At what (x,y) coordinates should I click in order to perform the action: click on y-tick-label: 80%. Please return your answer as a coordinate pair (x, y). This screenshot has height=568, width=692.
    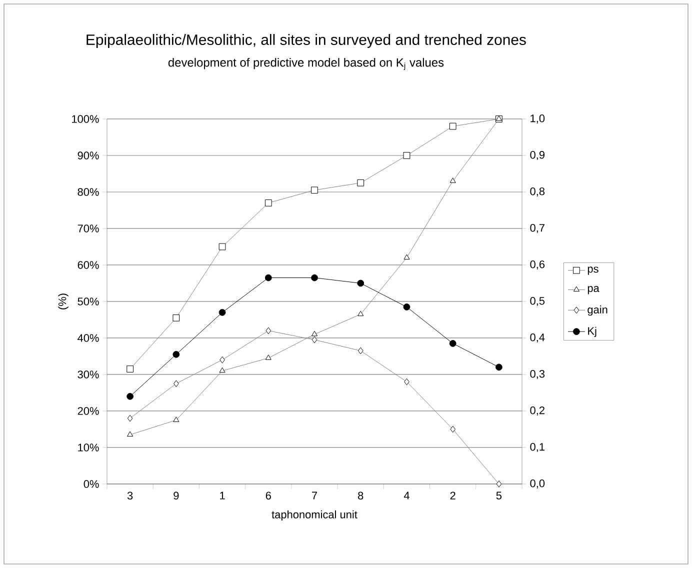
    Looking at the image, I should click on (88, 192).